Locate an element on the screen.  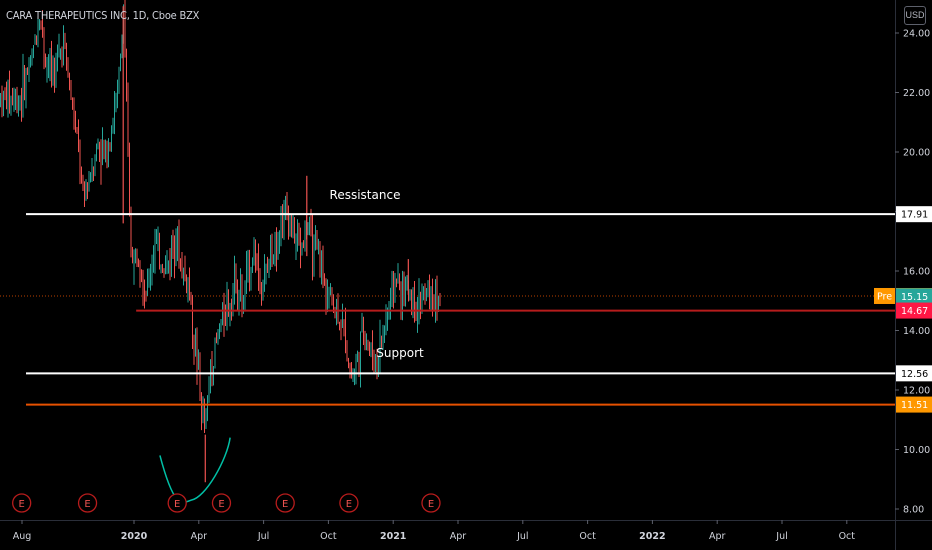
time-tick-label: Aug is located at coordinates (22, 536).